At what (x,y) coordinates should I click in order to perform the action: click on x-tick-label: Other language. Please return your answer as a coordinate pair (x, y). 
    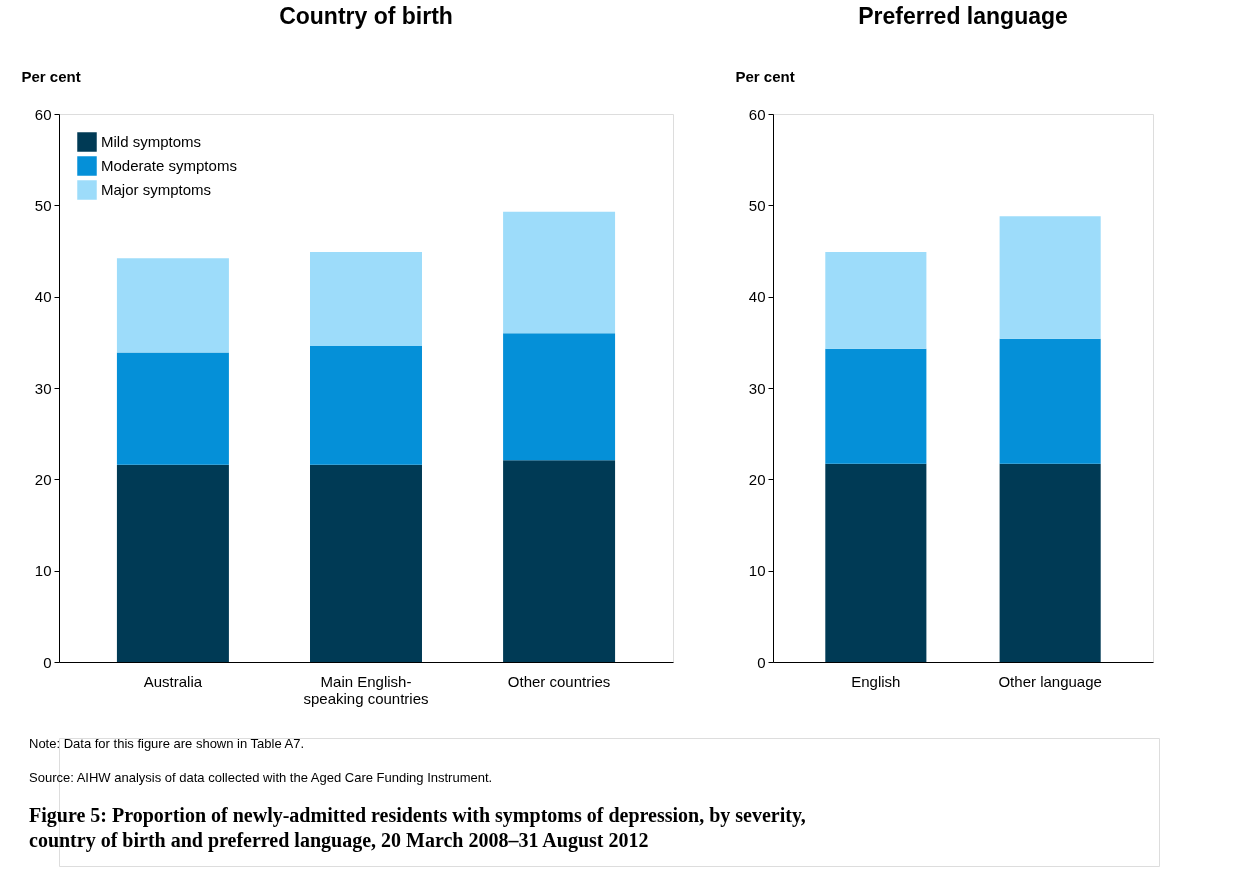
    Looking at the image, I should click on (1050, 681).